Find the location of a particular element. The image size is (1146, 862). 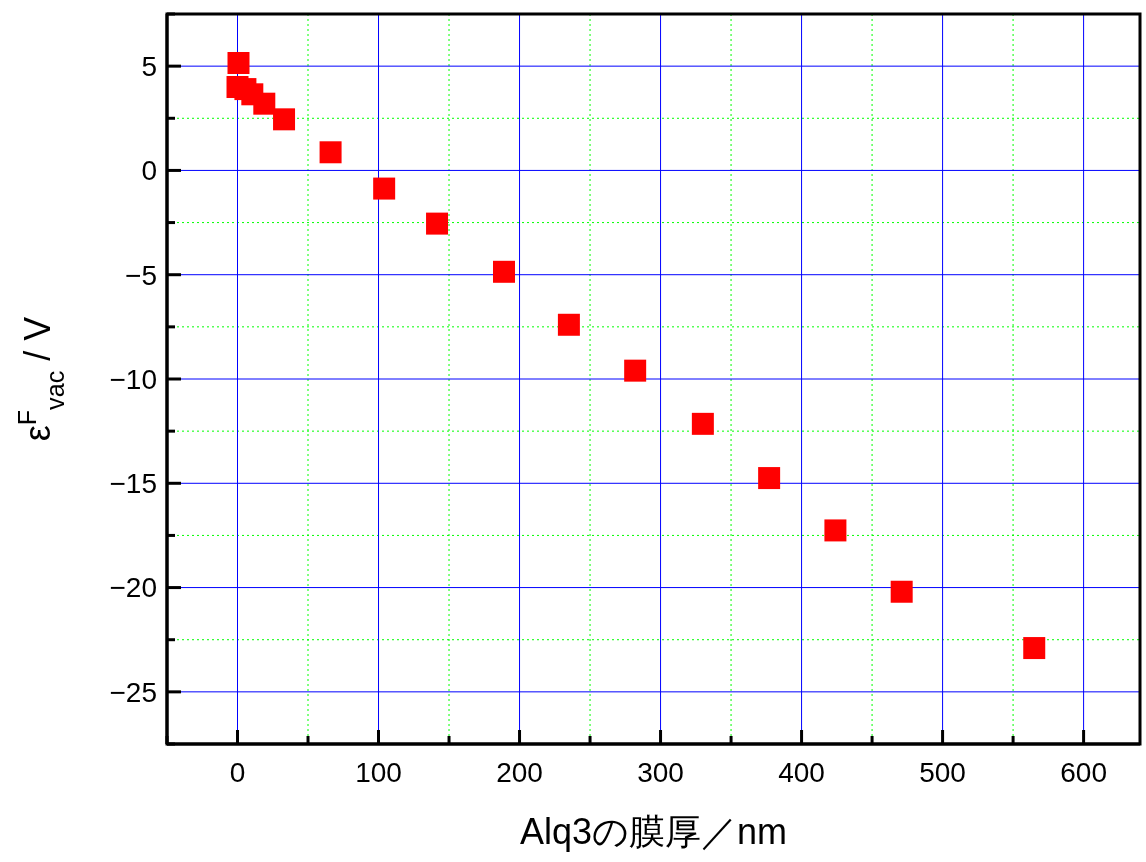

x-tick-label: 300 is located at coordinates (660, 772).